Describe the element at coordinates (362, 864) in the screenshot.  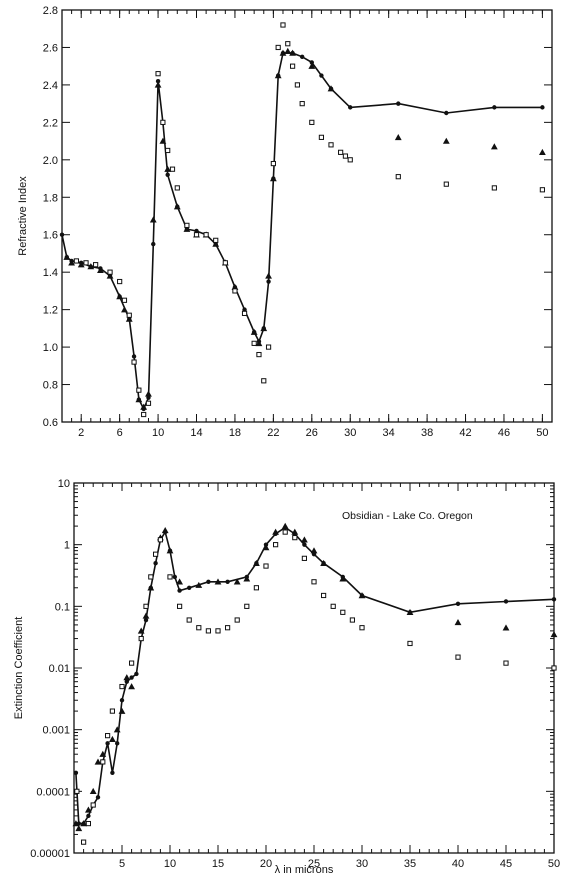
I see `x-tick-label: 30` at that location.